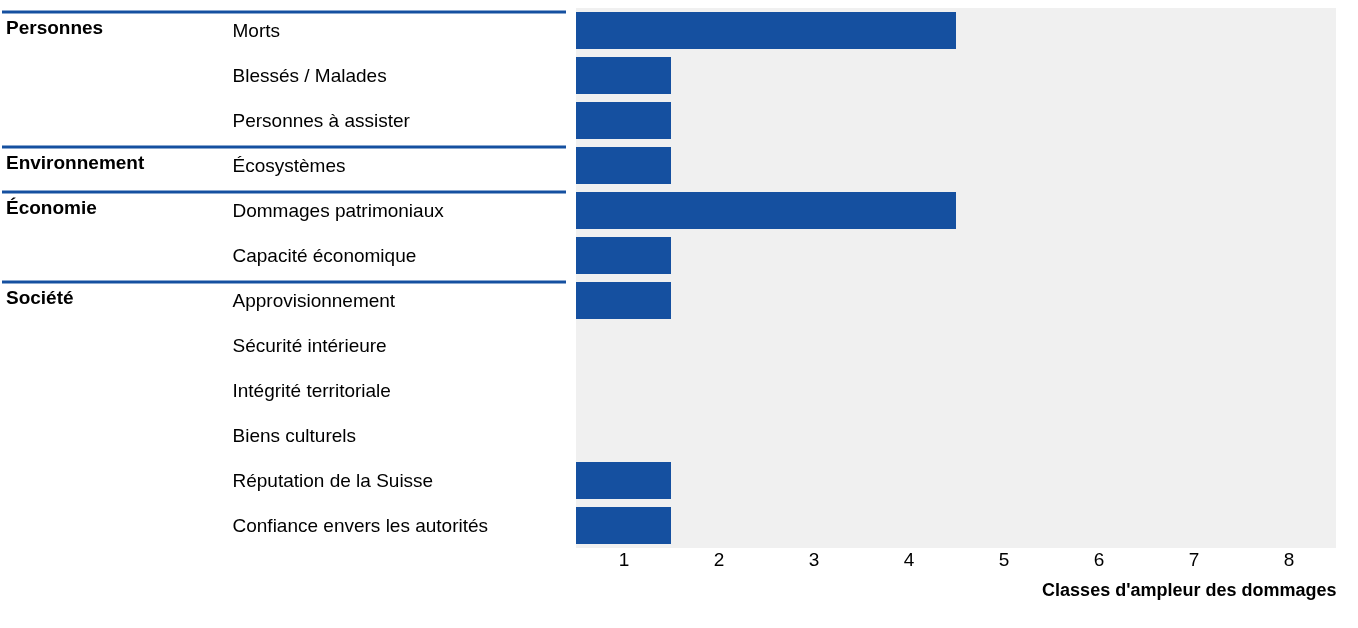  Describe the element at coordinates (1289, 559) in the screenshot. I see `x-tick-label: 8` at that location.